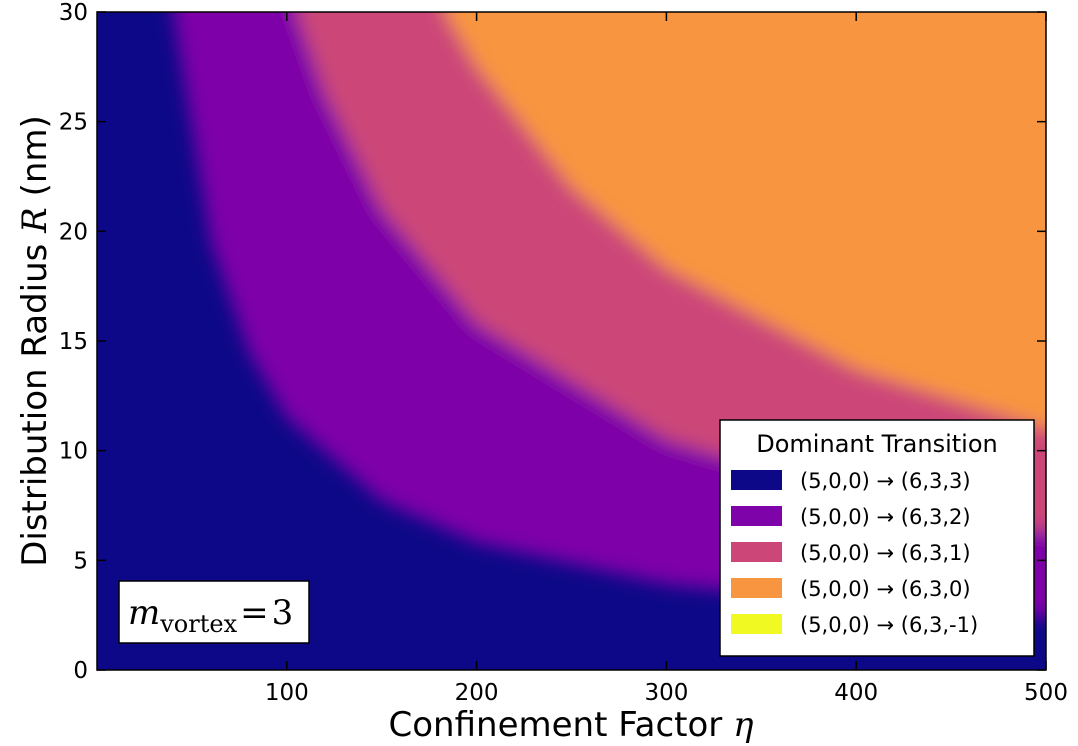  Describe the element at coordinates (73, 232) in the screenshot. I see `y-tick-label: 20` at that location.